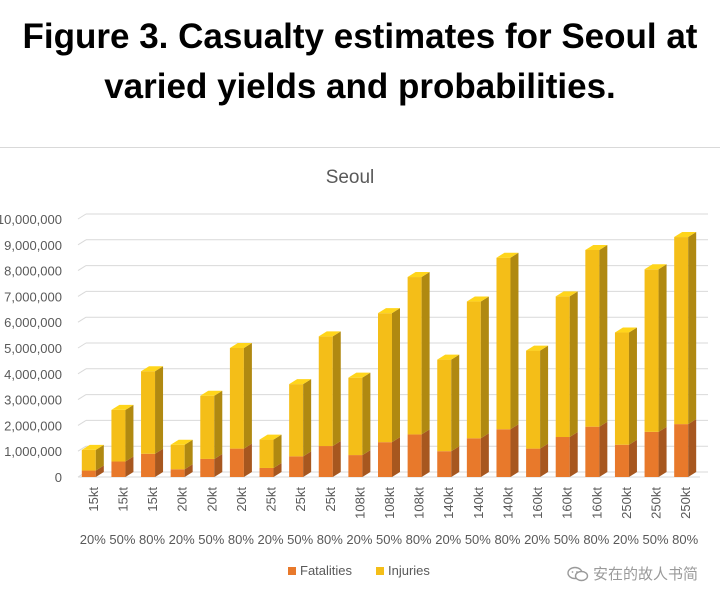 This screenshot has height=603, width=720. What do you see at coordinates (33, 296) in the screenshot?
I see `y-tick-label: 7,000,000` at bounding box center [33, 296].